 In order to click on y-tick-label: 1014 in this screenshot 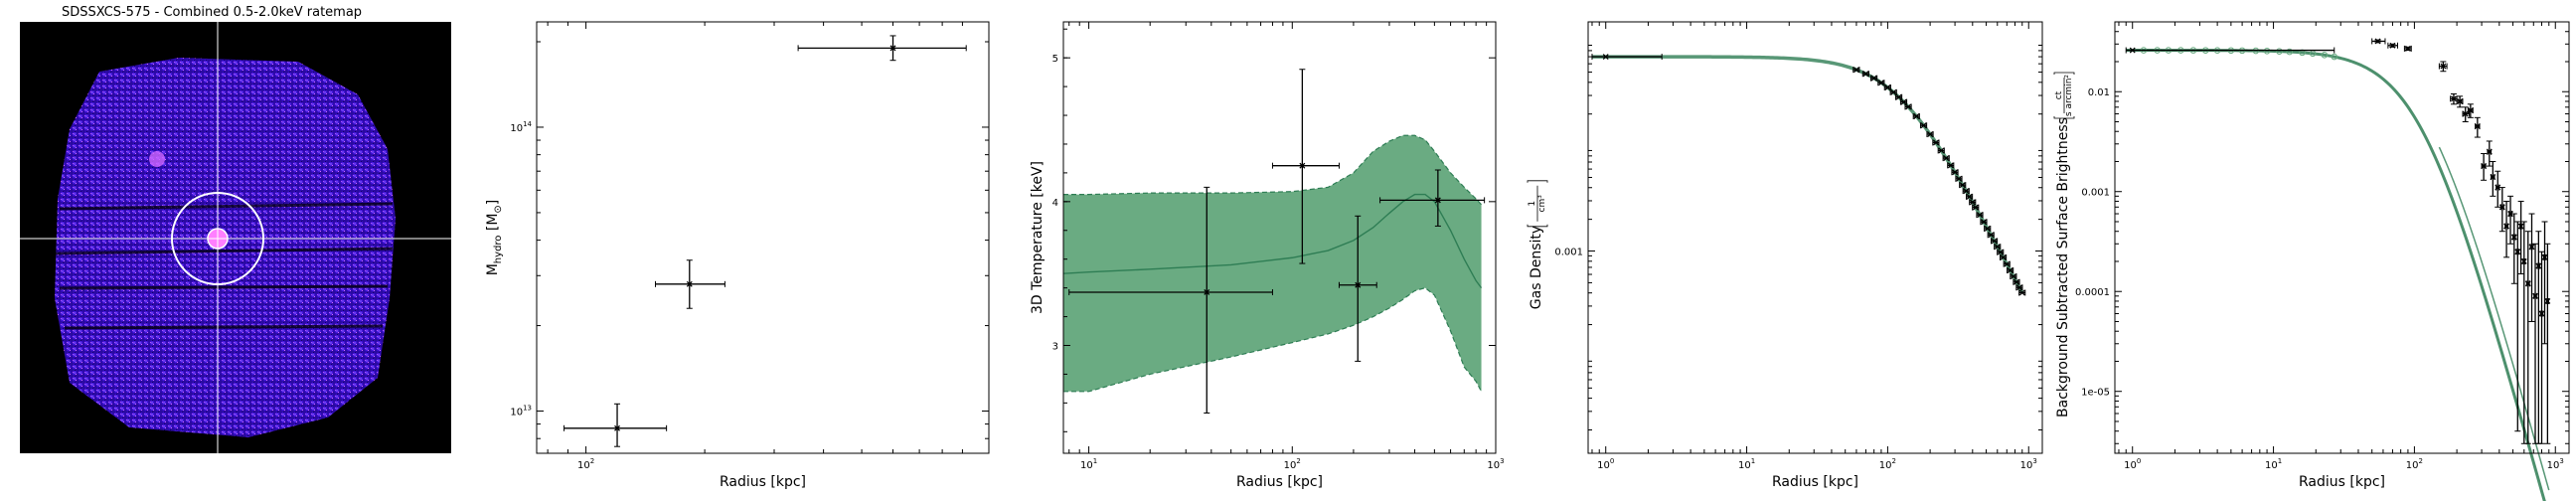, I will do `click(521, 127)`.